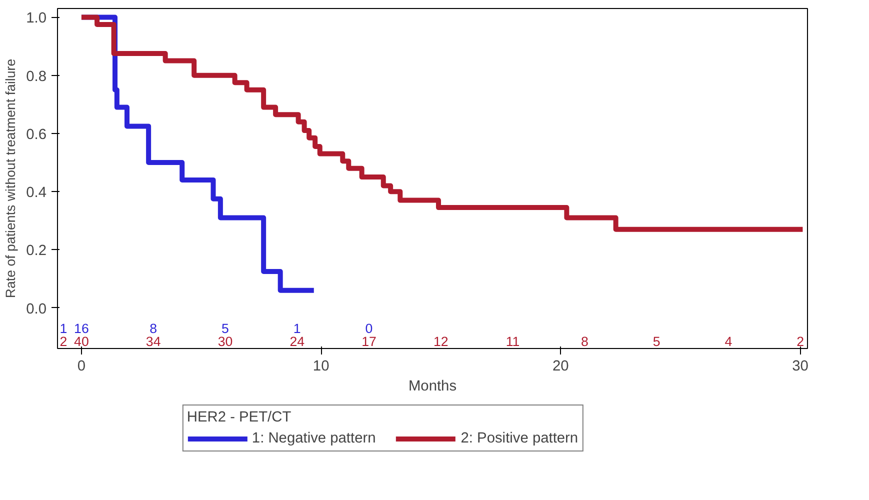  Describe the element at coordinates (369, 328) in the screenshot. I see `annotation: 0` at that location.